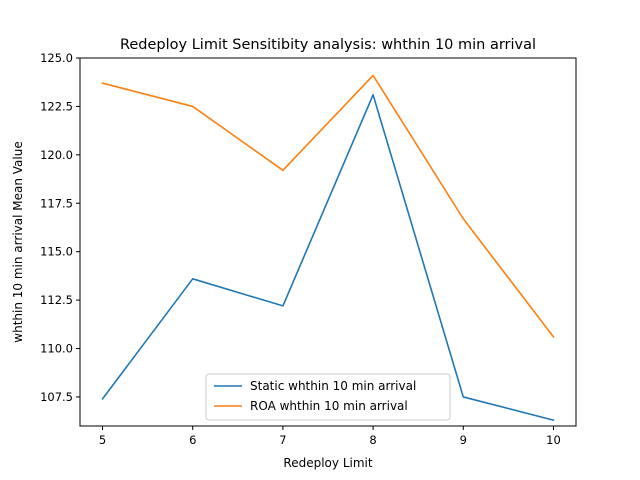 The image size is (640, 480). Describe the element at coordinates (192, 440) in the screenshot. I see `x-tick-label: 6` at that location.